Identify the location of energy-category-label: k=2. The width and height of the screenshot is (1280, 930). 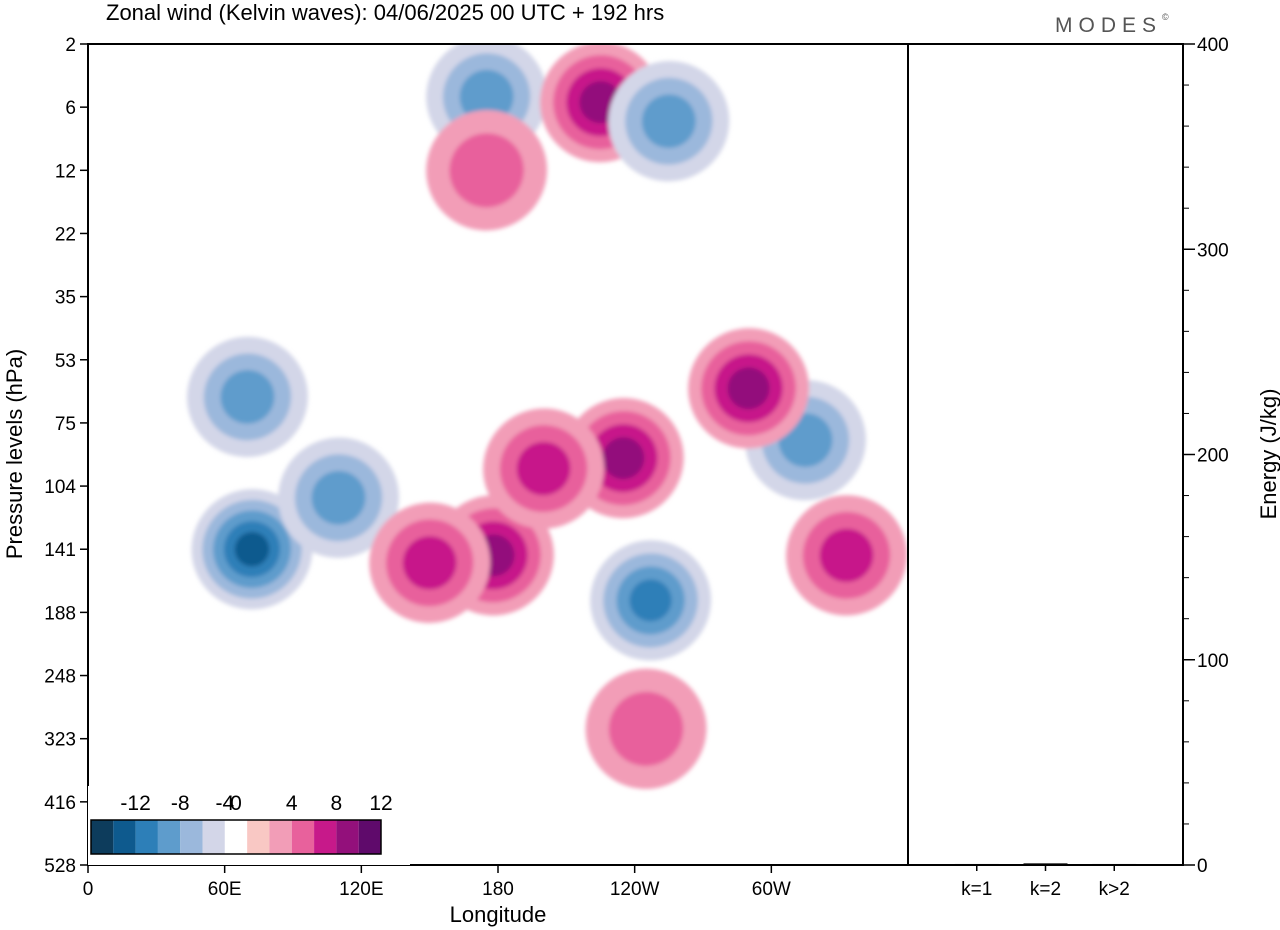
(1045, 889).